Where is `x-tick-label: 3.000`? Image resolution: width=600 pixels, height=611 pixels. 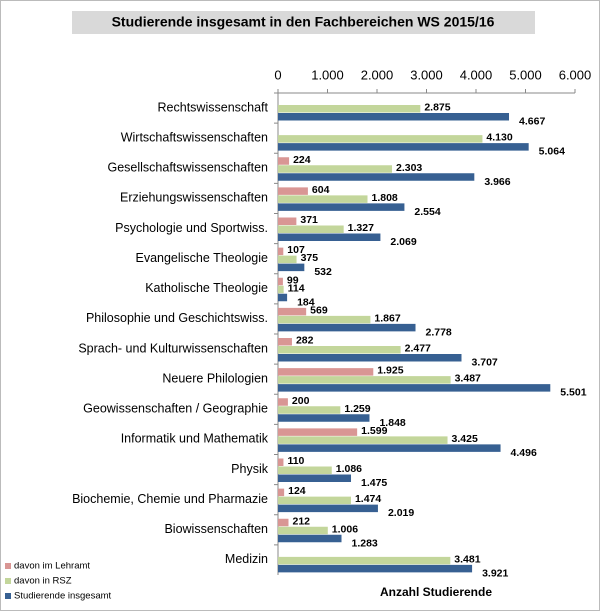
x-tick-label: 3.000 is located at coordinates (426, 74).